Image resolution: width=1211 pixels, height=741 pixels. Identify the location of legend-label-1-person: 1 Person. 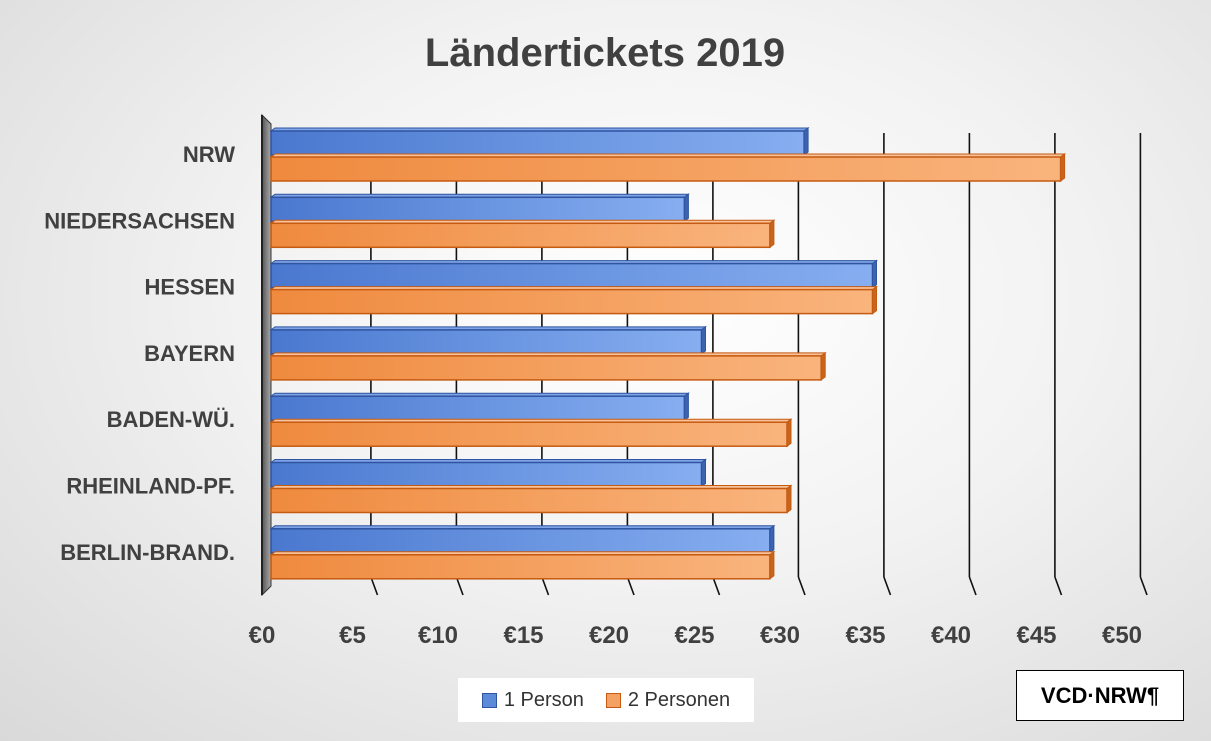
(543, 699).